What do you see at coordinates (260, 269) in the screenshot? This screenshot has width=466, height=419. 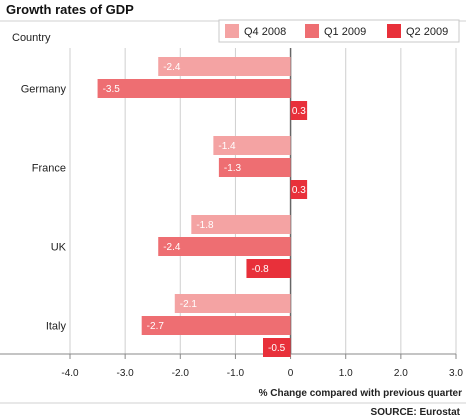 I see `bar-value-label: -0.8` at bounding box center [260, 269].